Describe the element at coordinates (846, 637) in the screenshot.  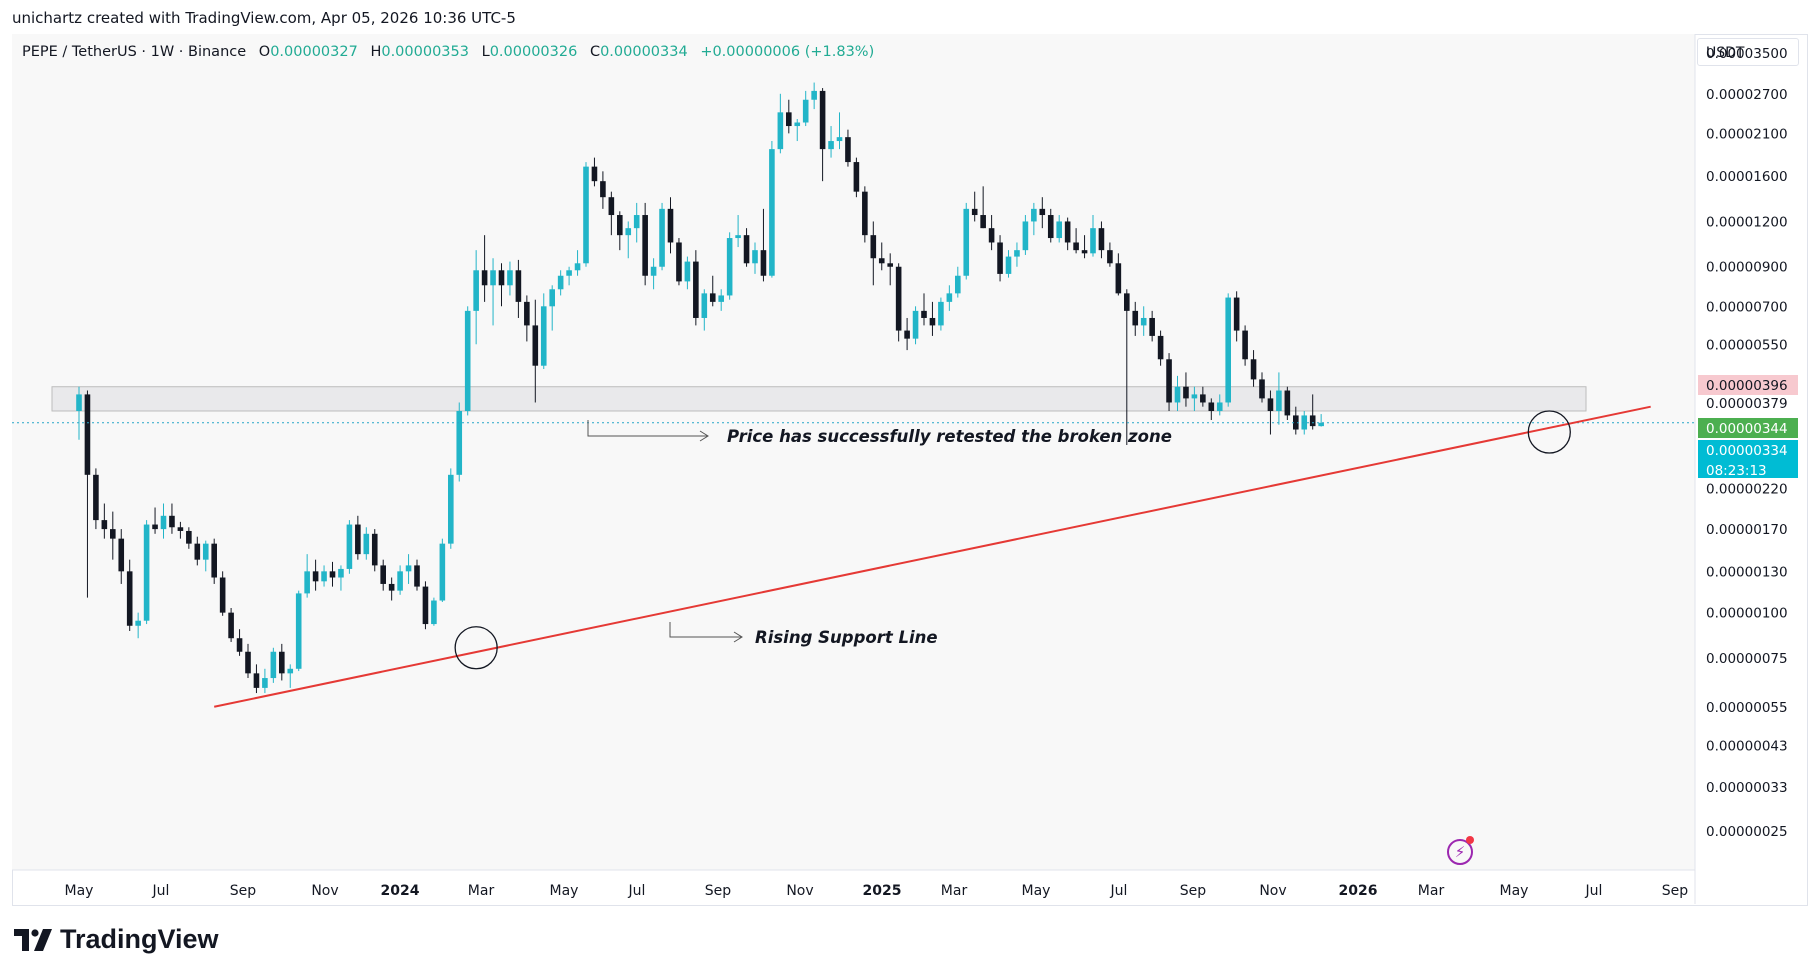
I see `support-annotation-text: Rising Support Line` at that location.